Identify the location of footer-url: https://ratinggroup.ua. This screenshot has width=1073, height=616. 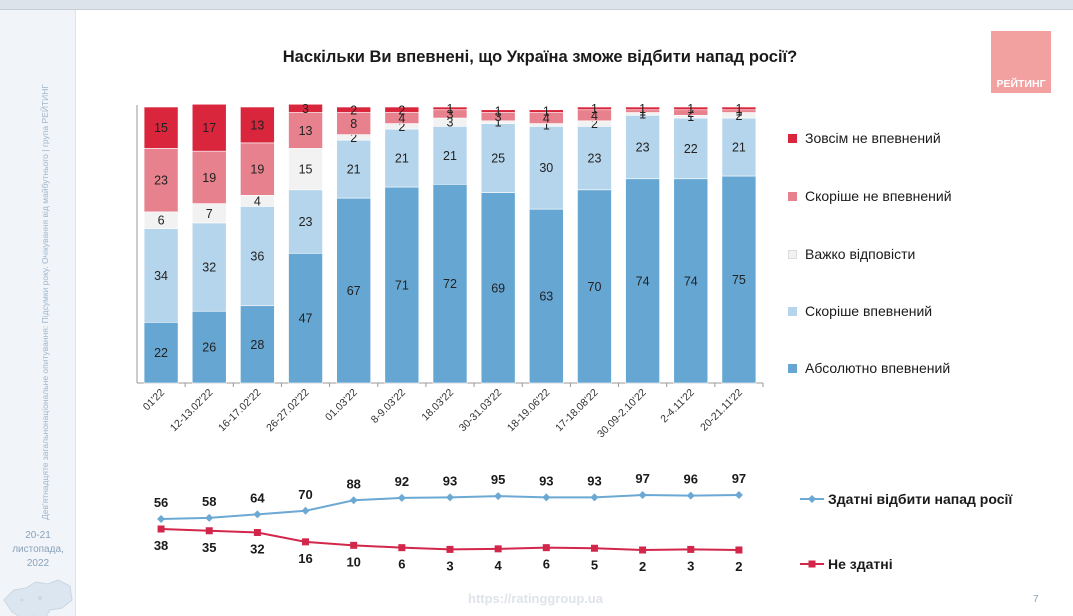
(536, 598).